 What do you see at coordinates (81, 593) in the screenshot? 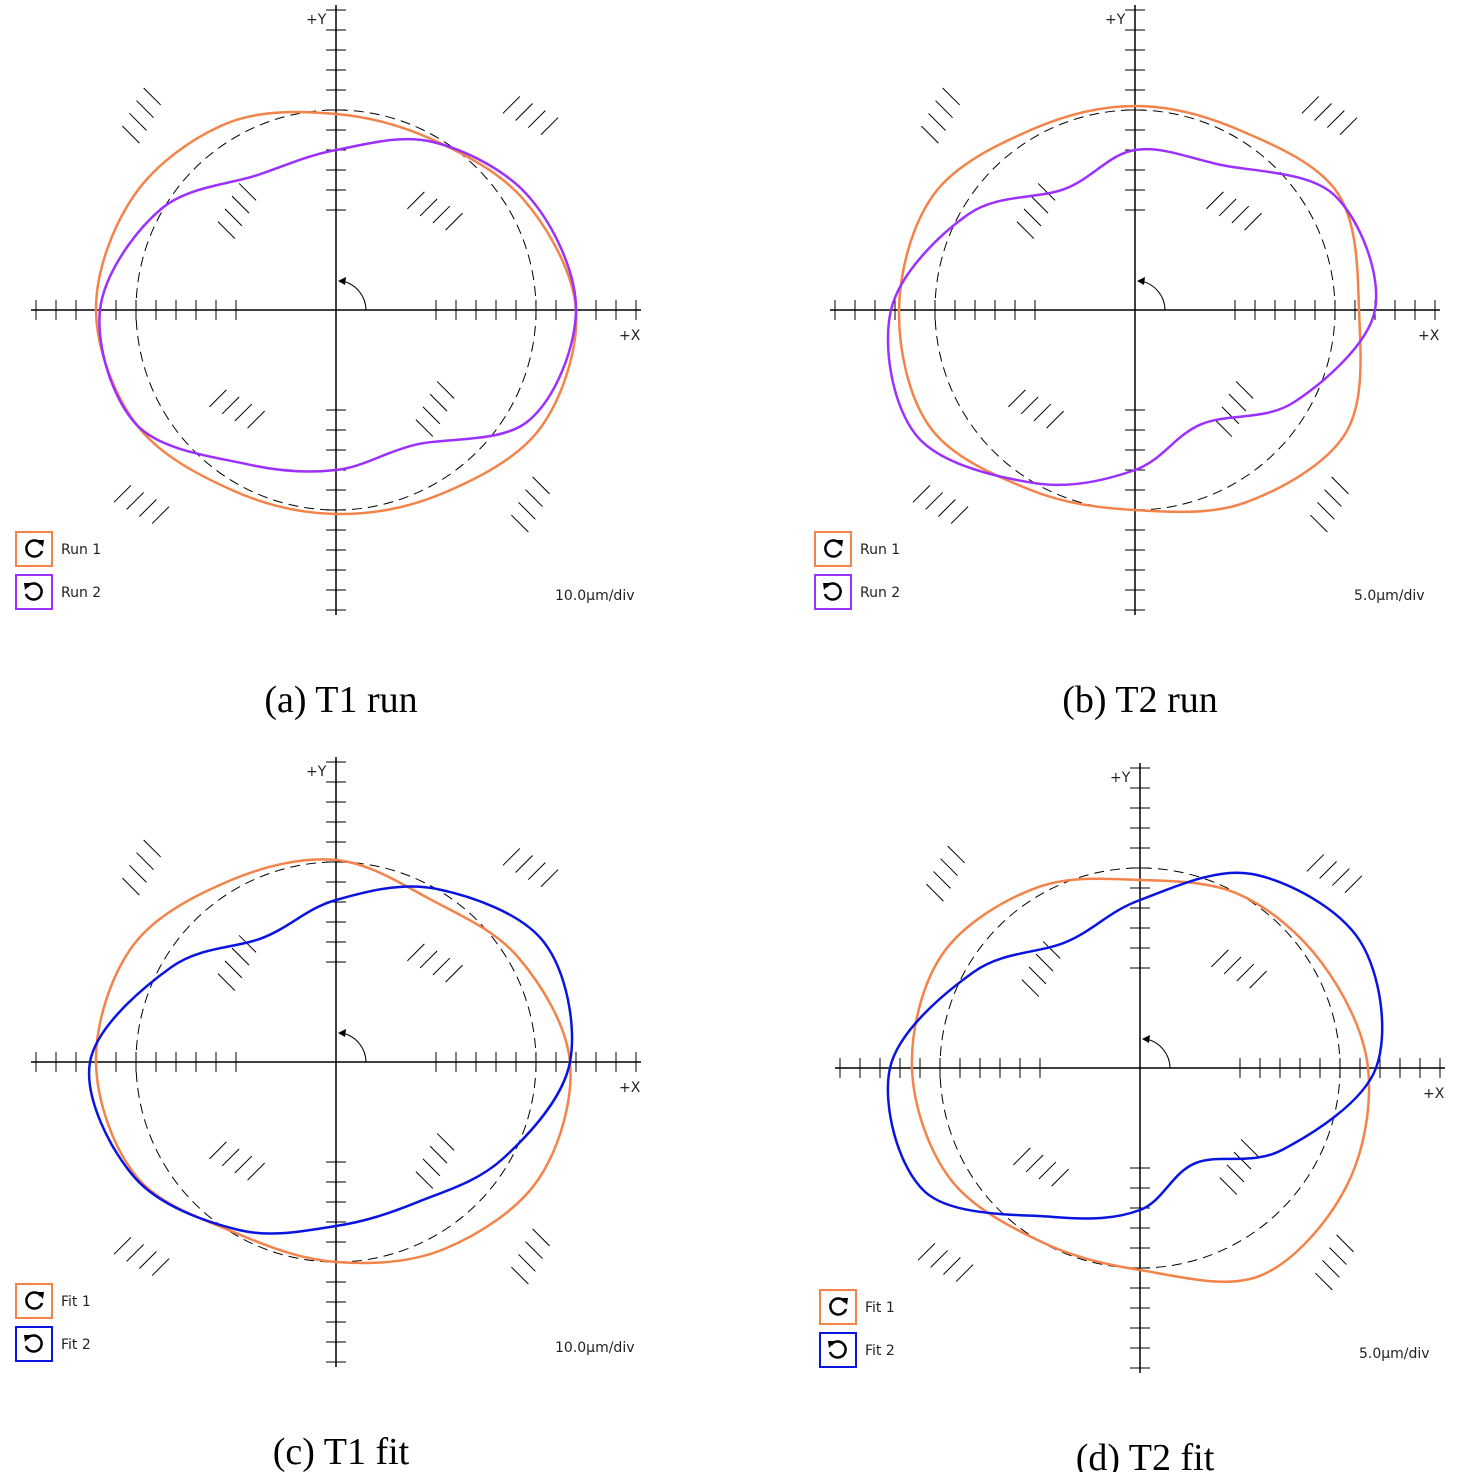
I see `legend-label: Run 2` at bounding box center [81, 593].